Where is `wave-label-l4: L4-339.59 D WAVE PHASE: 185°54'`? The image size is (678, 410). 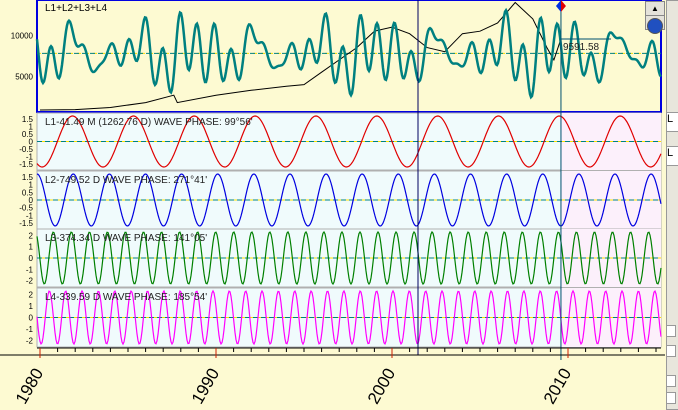 wave-label-l4: L4-339.59 D WAVE PHASE: 185°54' is located at coordinates (126, 297).